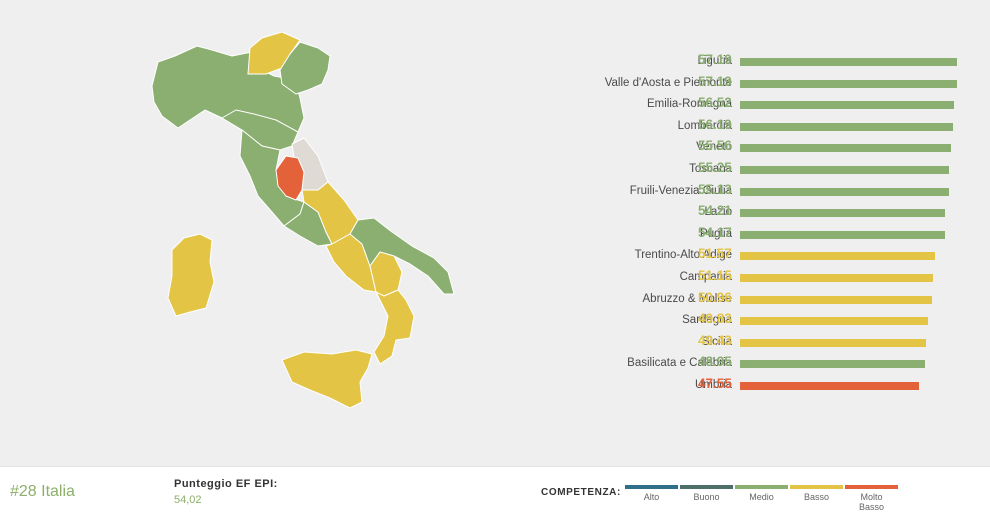  I want to click on legend-label: Molto Basso, so click(871, 502).